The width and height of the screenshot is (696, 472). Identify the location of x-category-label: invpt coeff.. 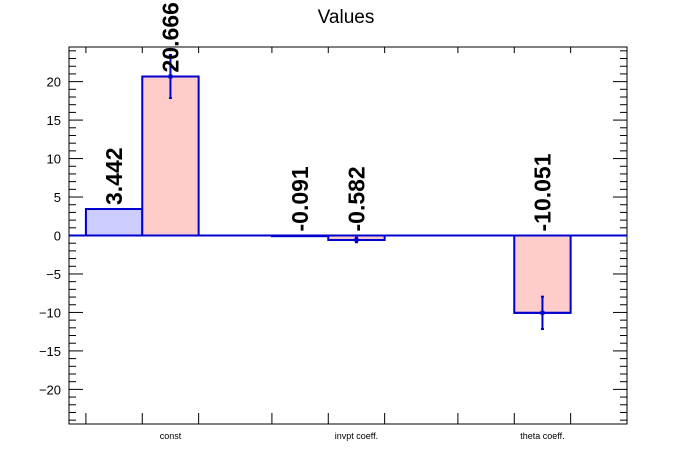
(356, 436).